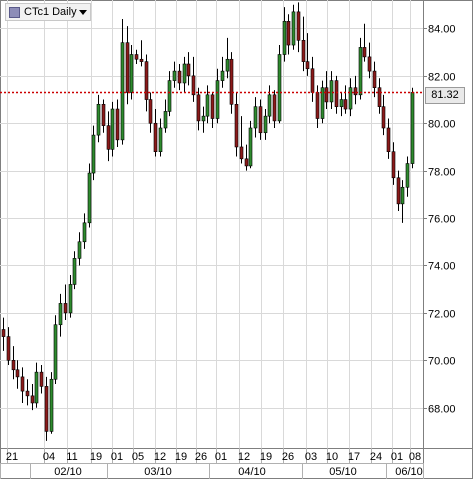 The image size is (473, 479). I want to click on x-month-label: 02/10, so click(68, 472).